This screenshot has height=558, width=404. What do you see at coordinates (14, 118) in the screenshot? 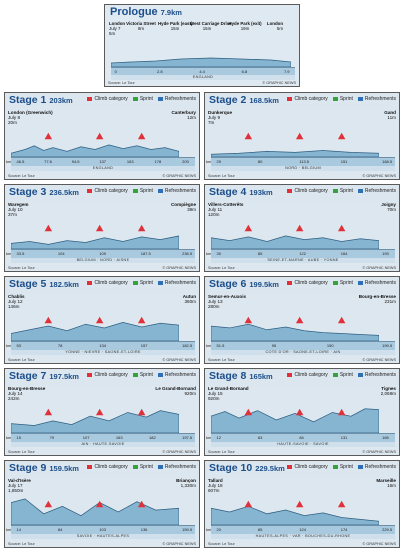
I see `start-detail: July 8` at bounding box center [14, 118].